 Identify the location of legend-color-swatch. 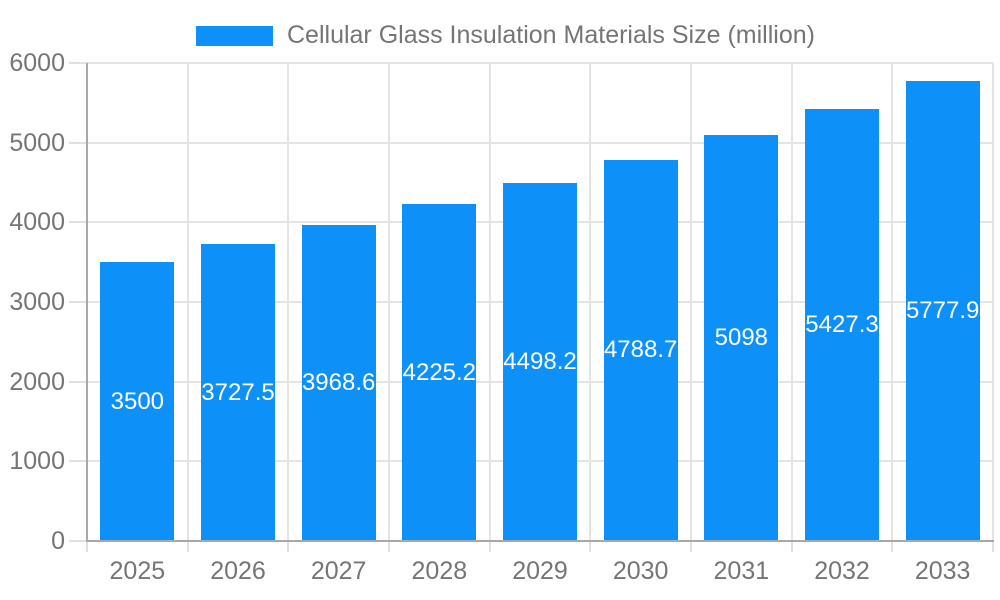
(234, 35).